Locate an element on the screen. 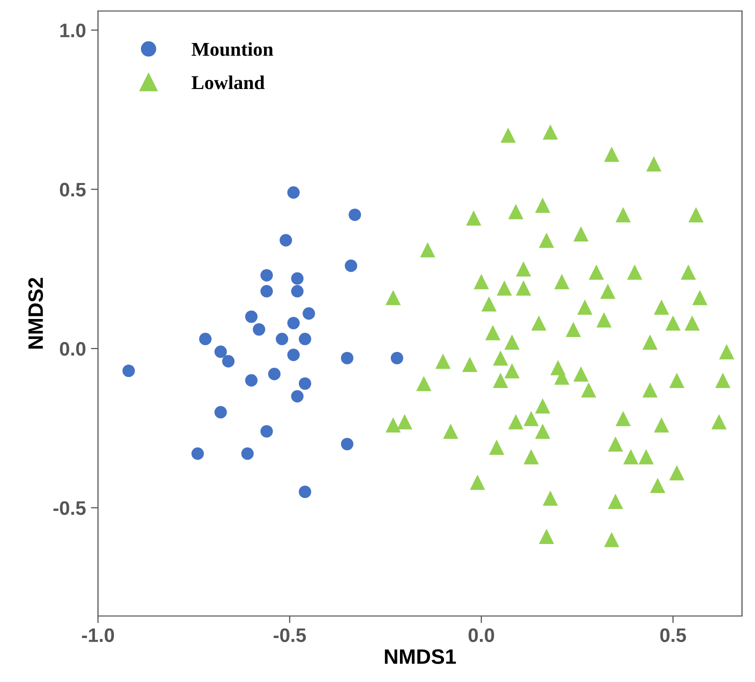  y-tick-label: -0.5 is located at coordinates (69, 508).